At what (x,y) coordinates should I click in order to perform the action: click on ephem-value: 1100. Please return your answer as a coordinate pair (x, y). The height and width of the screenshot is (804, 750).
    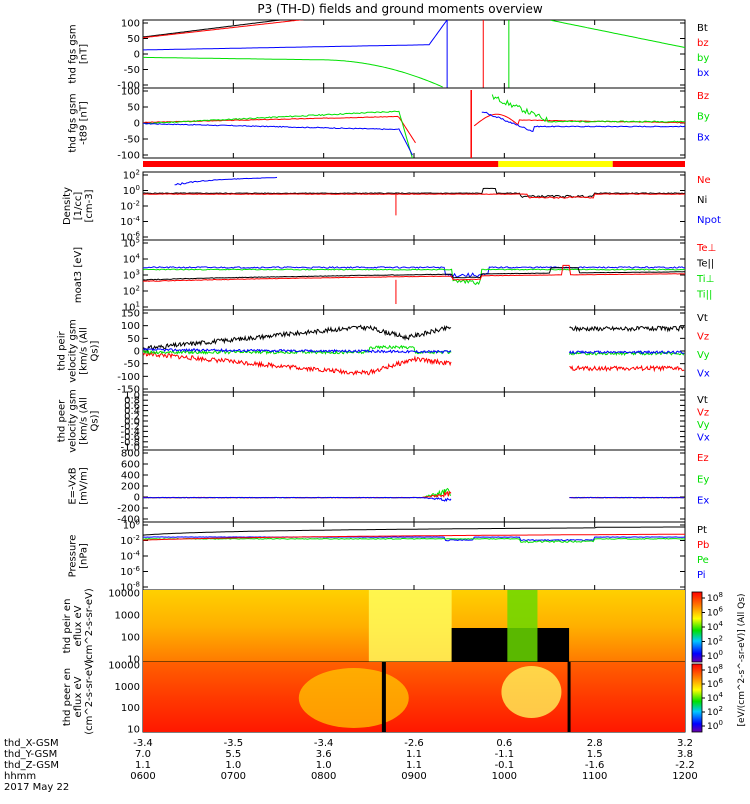
    Looking at the image, I should click on (594, 776).